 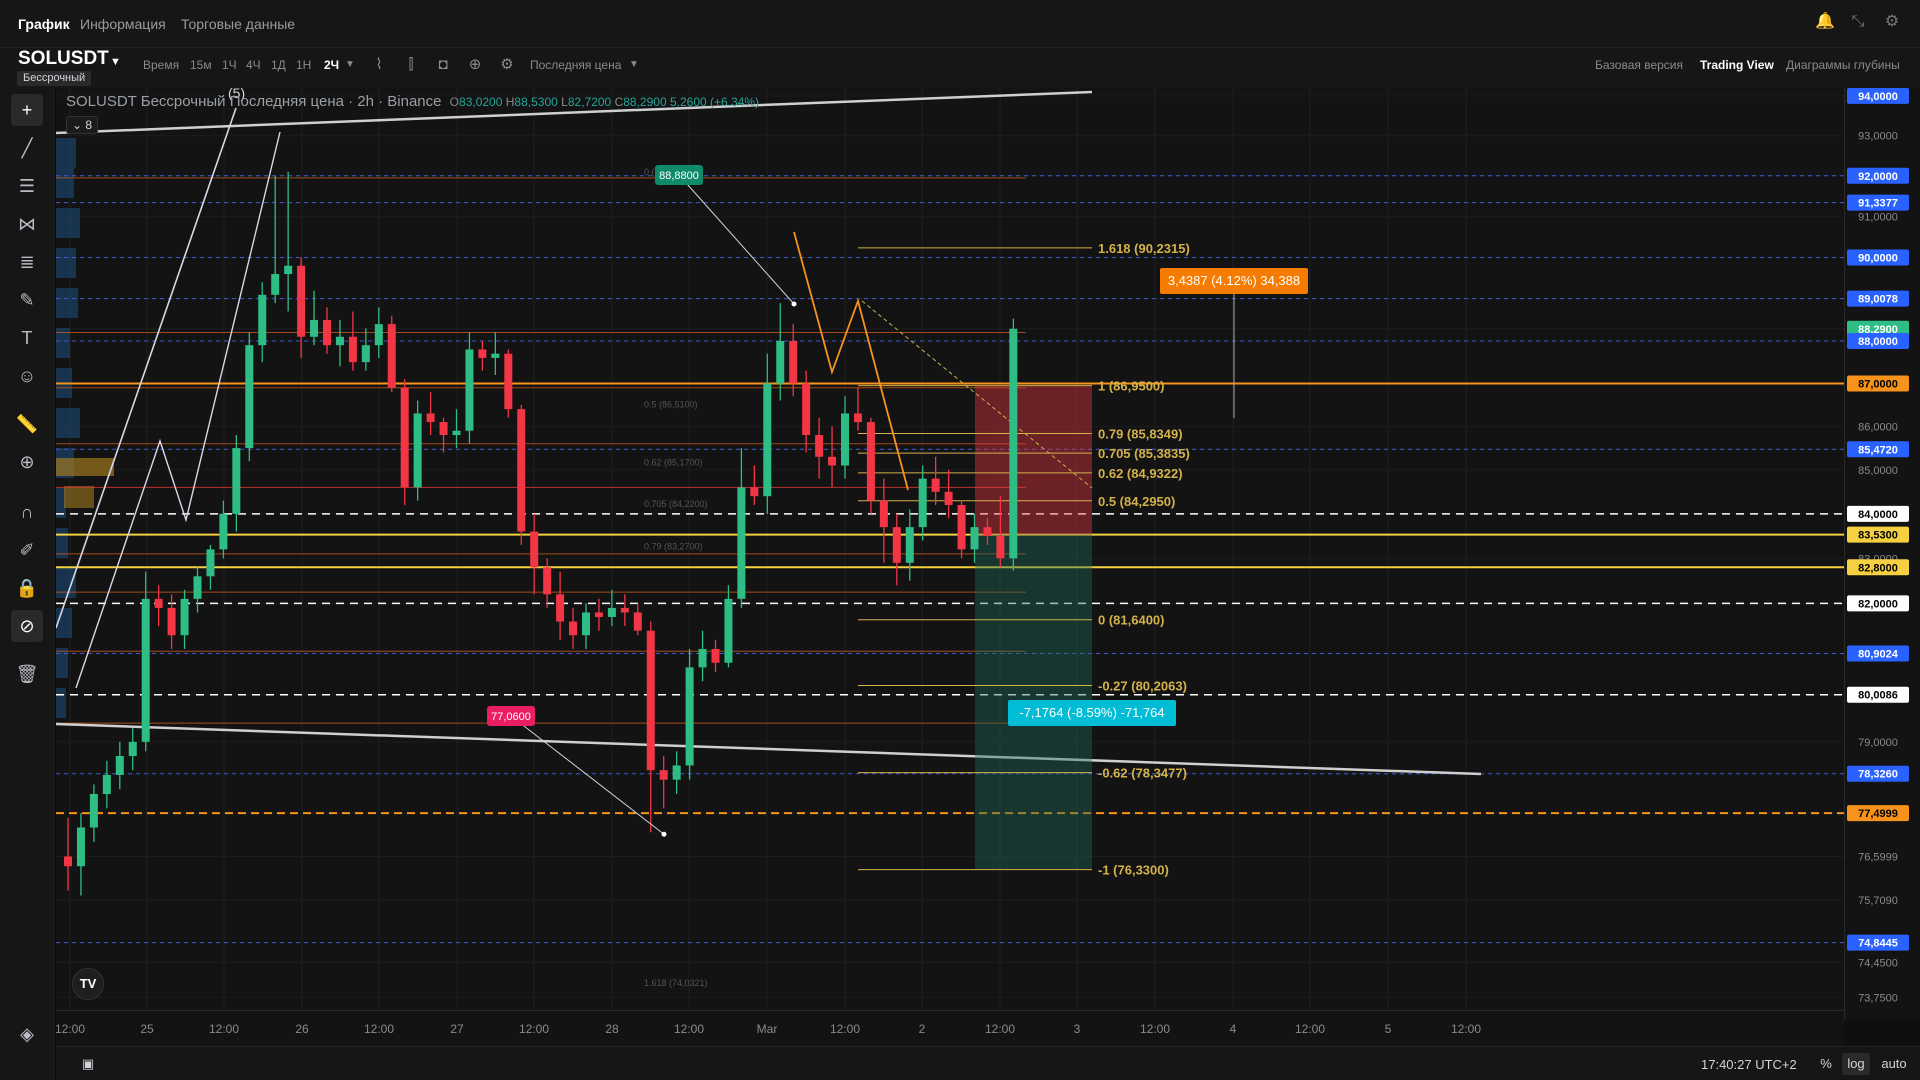 I want to click on low-callout-pointer, so click(x=587, y=775).